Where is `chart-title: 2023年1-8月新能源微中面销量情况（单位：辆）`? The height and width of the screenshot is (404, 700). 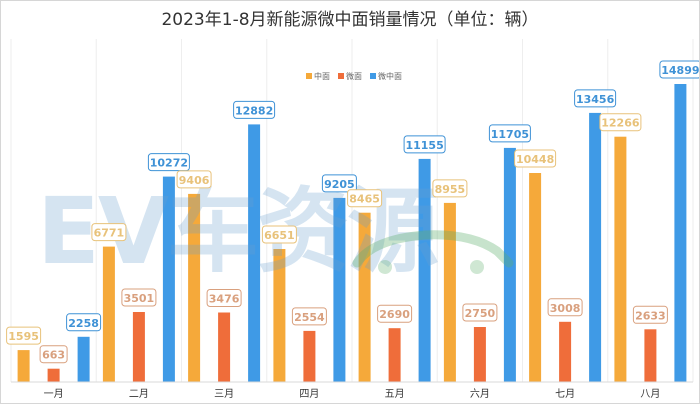
chart-title: 2023年1-8月新能源微中面销量情况（单位：辆） is located at coordinates (349, 20).